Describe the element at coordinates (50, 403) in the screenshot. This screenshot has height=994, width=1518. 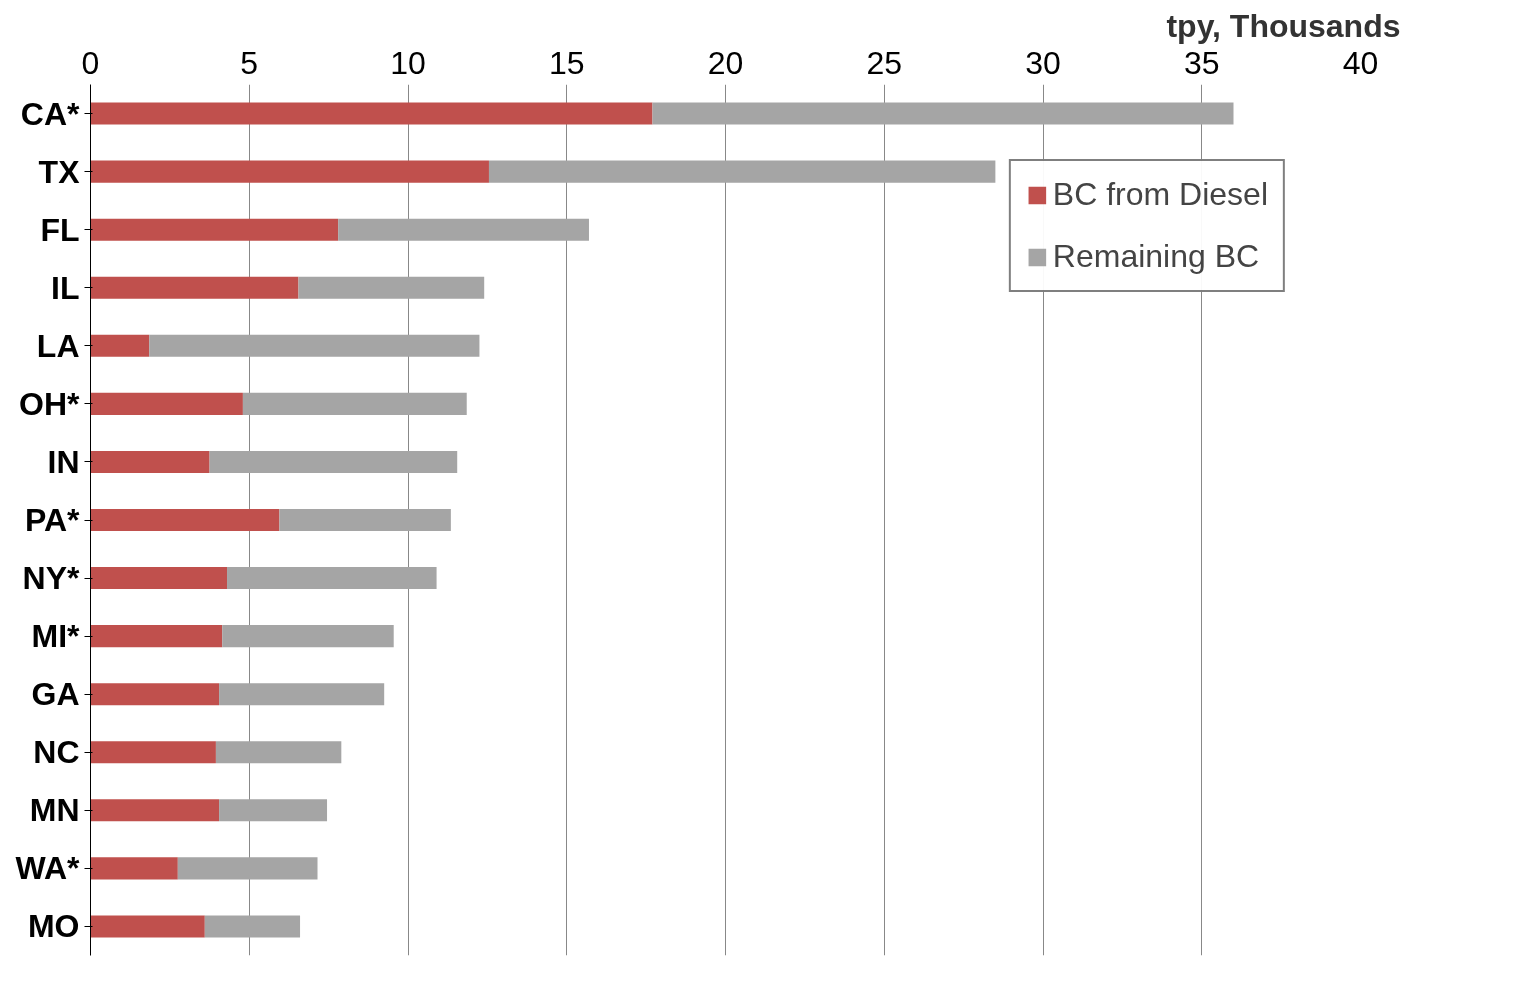
I see `y-tick-label: OH*` at that location.